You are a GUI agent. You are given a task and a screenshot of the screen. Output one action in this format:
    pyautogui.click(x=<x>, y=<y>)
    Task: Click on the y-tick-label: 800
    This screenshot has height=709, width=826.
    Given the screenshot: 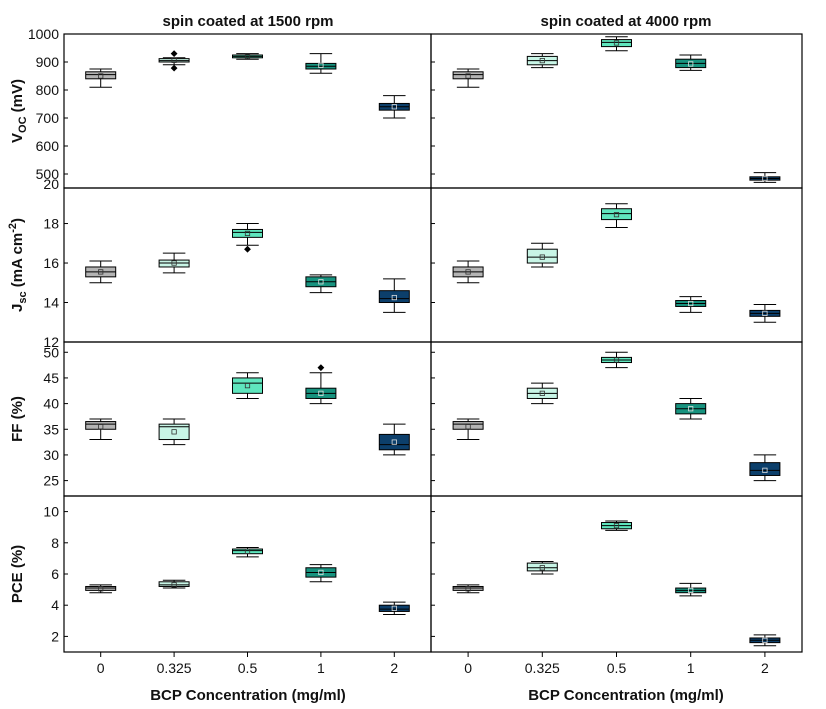 What is the action you would take?
    pyautogui.click(x=48, y=90)
    